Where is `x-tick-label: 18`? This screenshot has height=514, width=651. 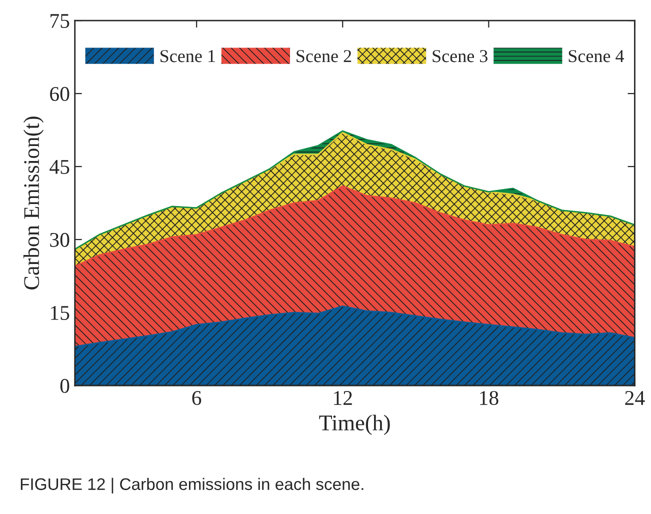 x-tick-label: 18 is located at coordinates (489, 398).